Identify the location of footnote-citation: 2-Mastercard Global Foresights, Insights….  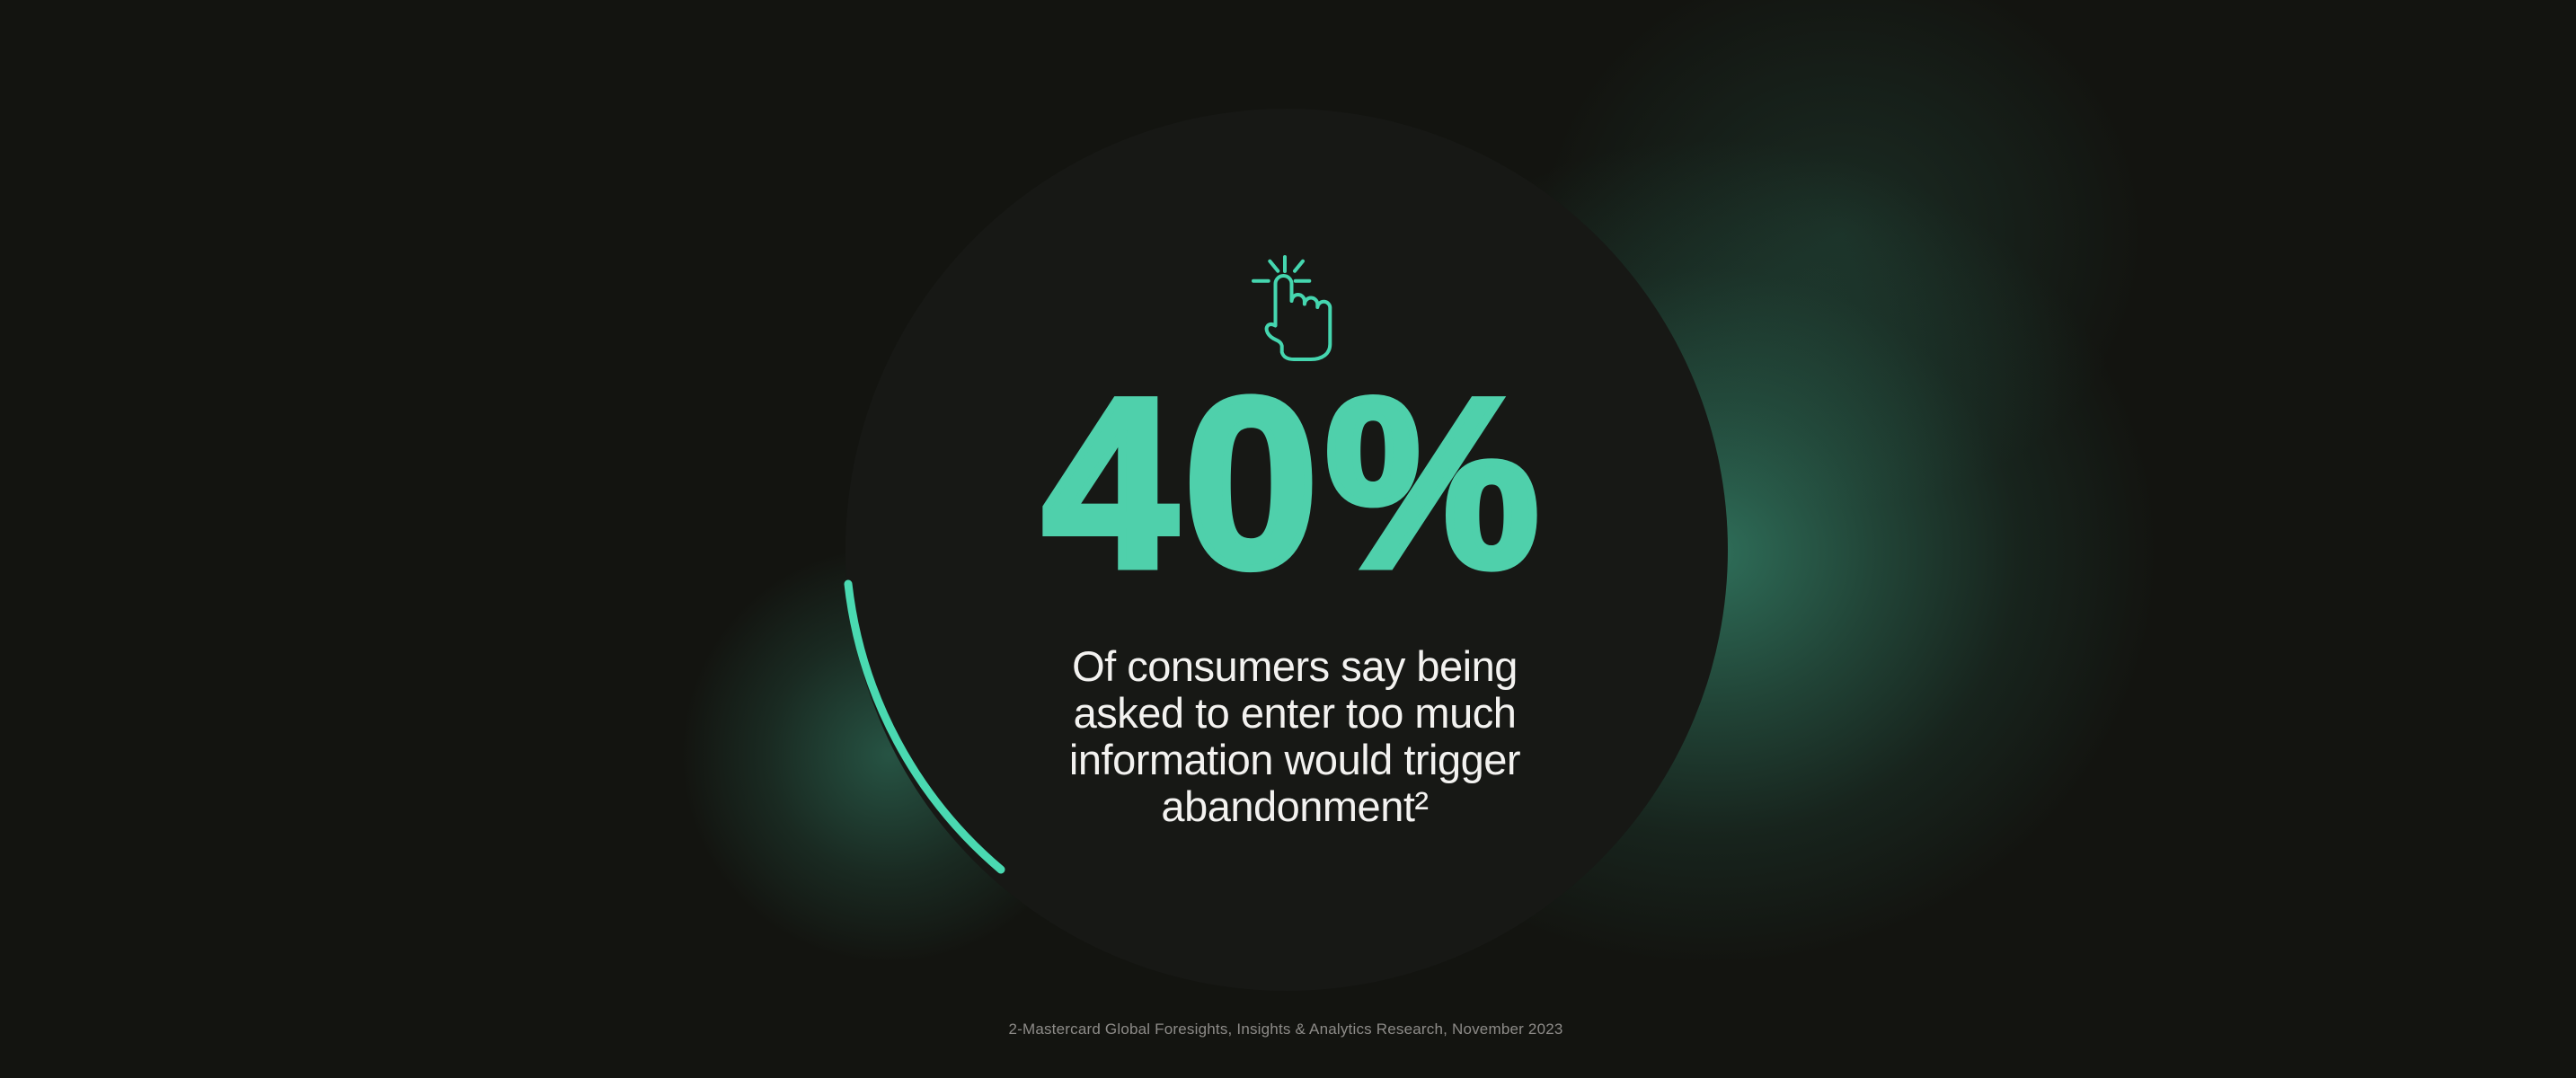
(1285, 1029).